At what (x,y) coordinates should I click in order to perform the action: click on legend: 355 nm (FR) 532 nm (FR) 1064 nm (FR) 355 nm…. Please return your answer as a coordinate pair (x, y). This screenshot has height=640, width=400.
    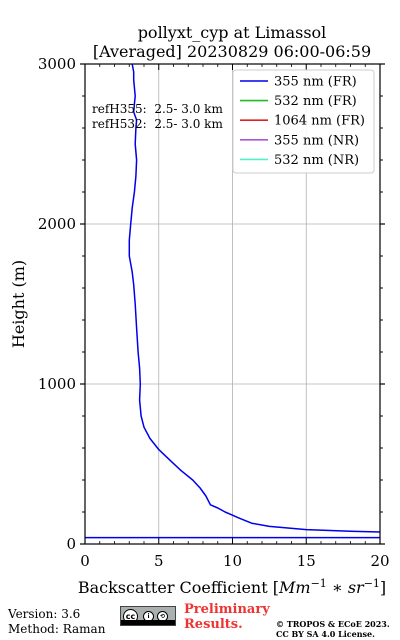
    Looking at the image, I should click on (303, 121).